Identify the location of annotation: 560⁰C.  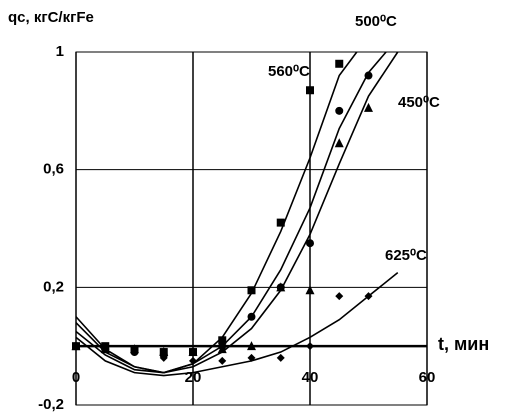
(289, 71).